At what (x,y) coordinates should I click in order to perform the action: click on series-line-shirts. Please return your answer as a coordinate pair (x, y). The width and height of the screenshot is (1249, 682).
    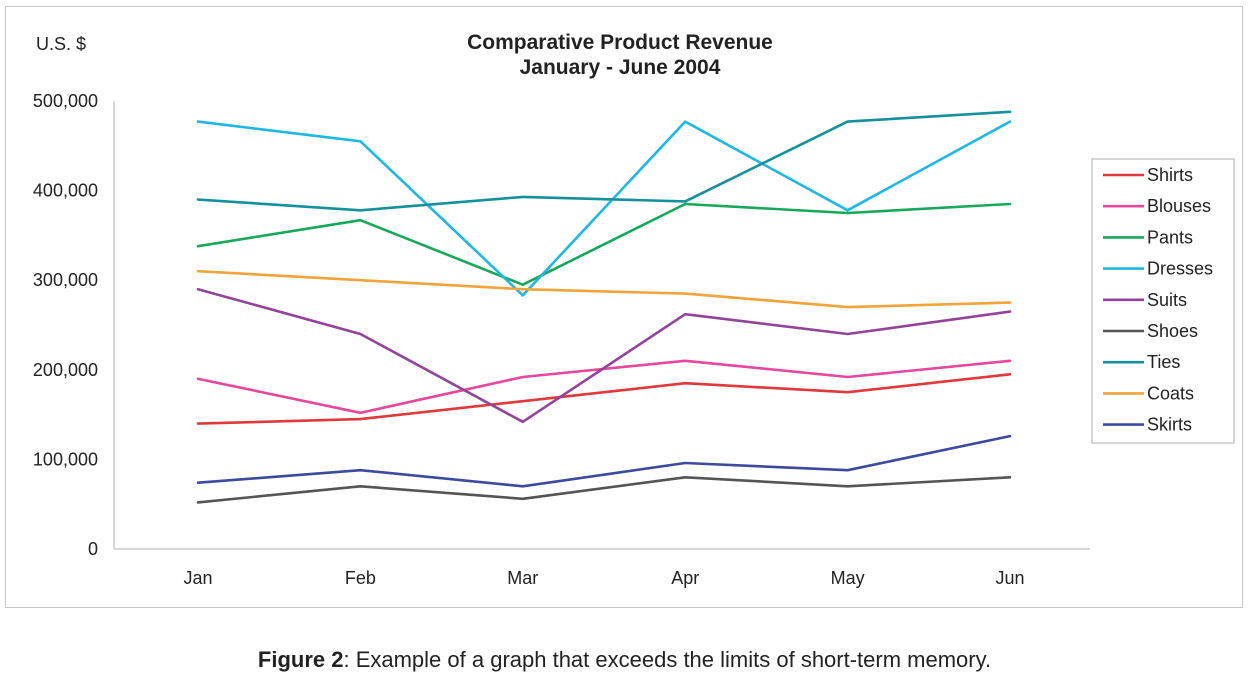
    Looking at the image, I should click on (604, 398).